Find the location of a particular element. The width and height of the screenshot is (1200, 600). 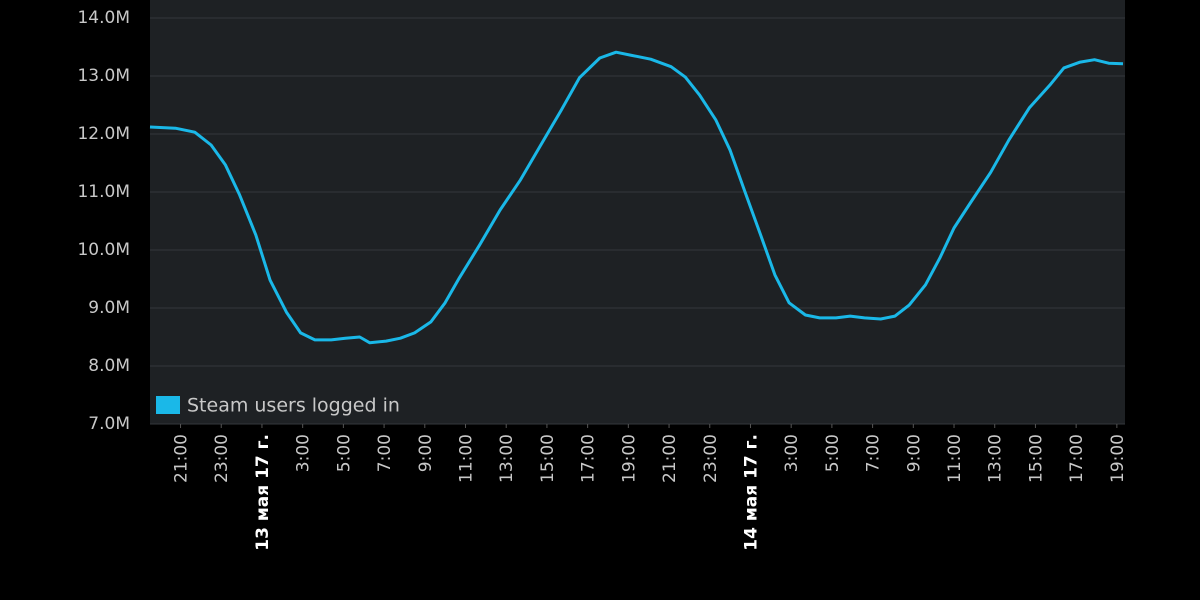

x-tick-label: 14 мая 17 г. is located at coordinates (751, 492).